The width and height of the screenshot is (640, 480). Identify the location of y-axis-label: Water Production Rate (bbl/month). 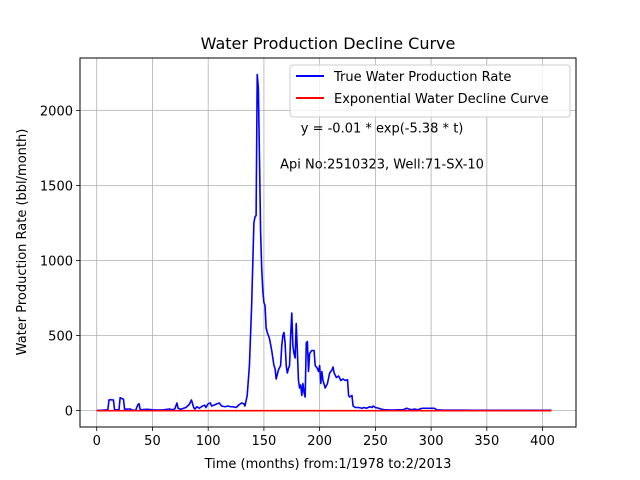
(22, 242).